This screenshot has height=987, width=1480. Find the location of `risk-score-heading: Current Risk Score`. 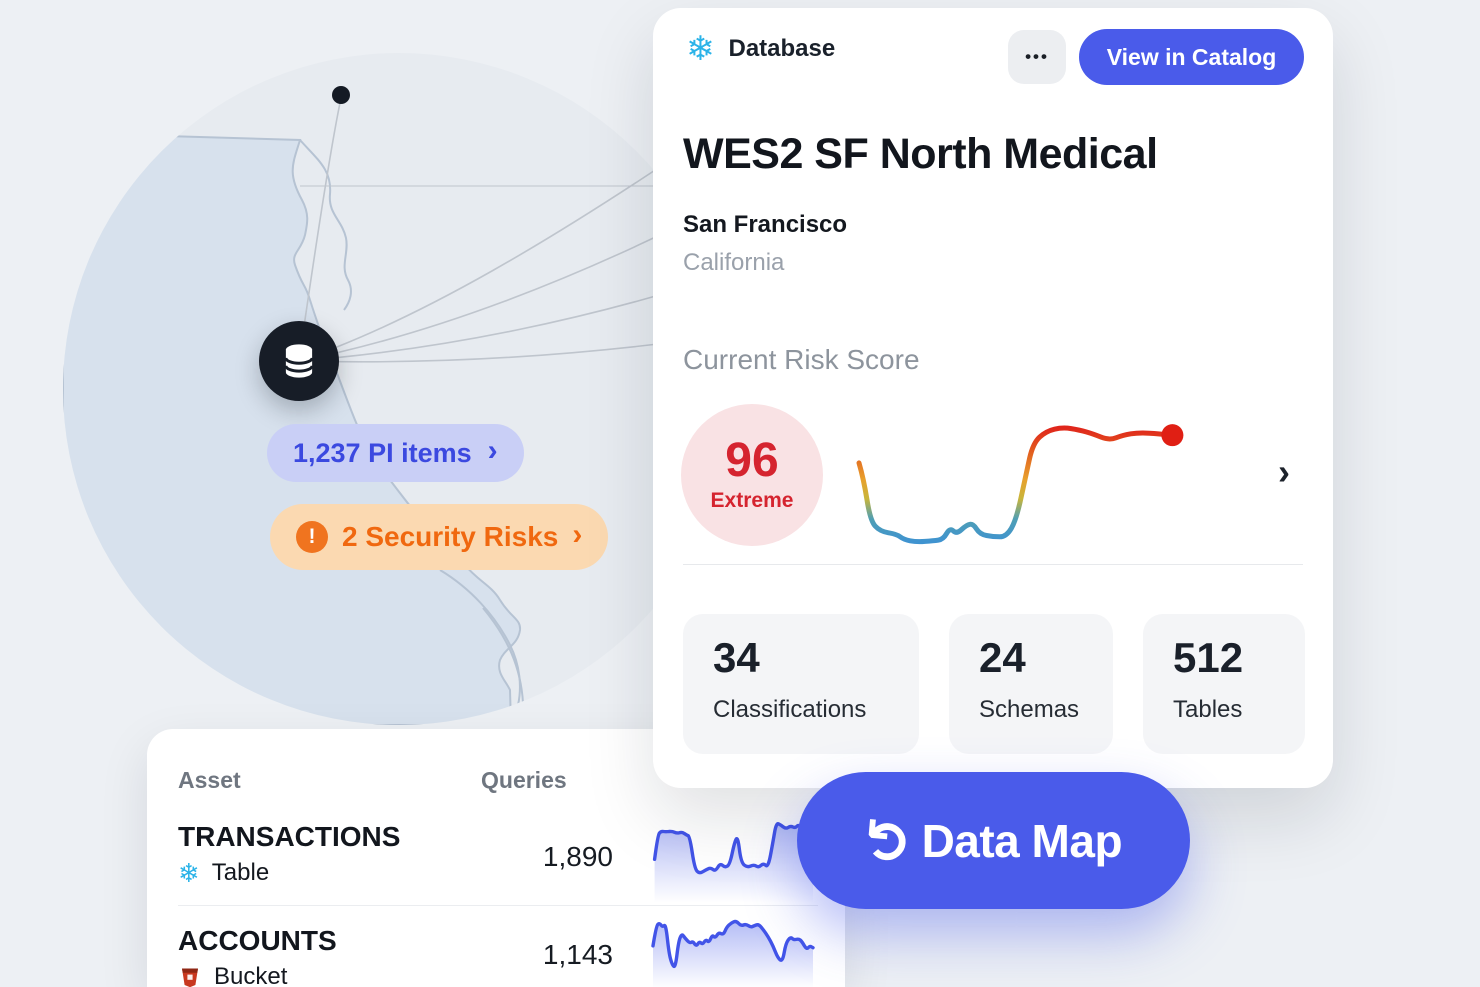

risk-score-heading: Current Risk Score is located at coordinates (801, 359).